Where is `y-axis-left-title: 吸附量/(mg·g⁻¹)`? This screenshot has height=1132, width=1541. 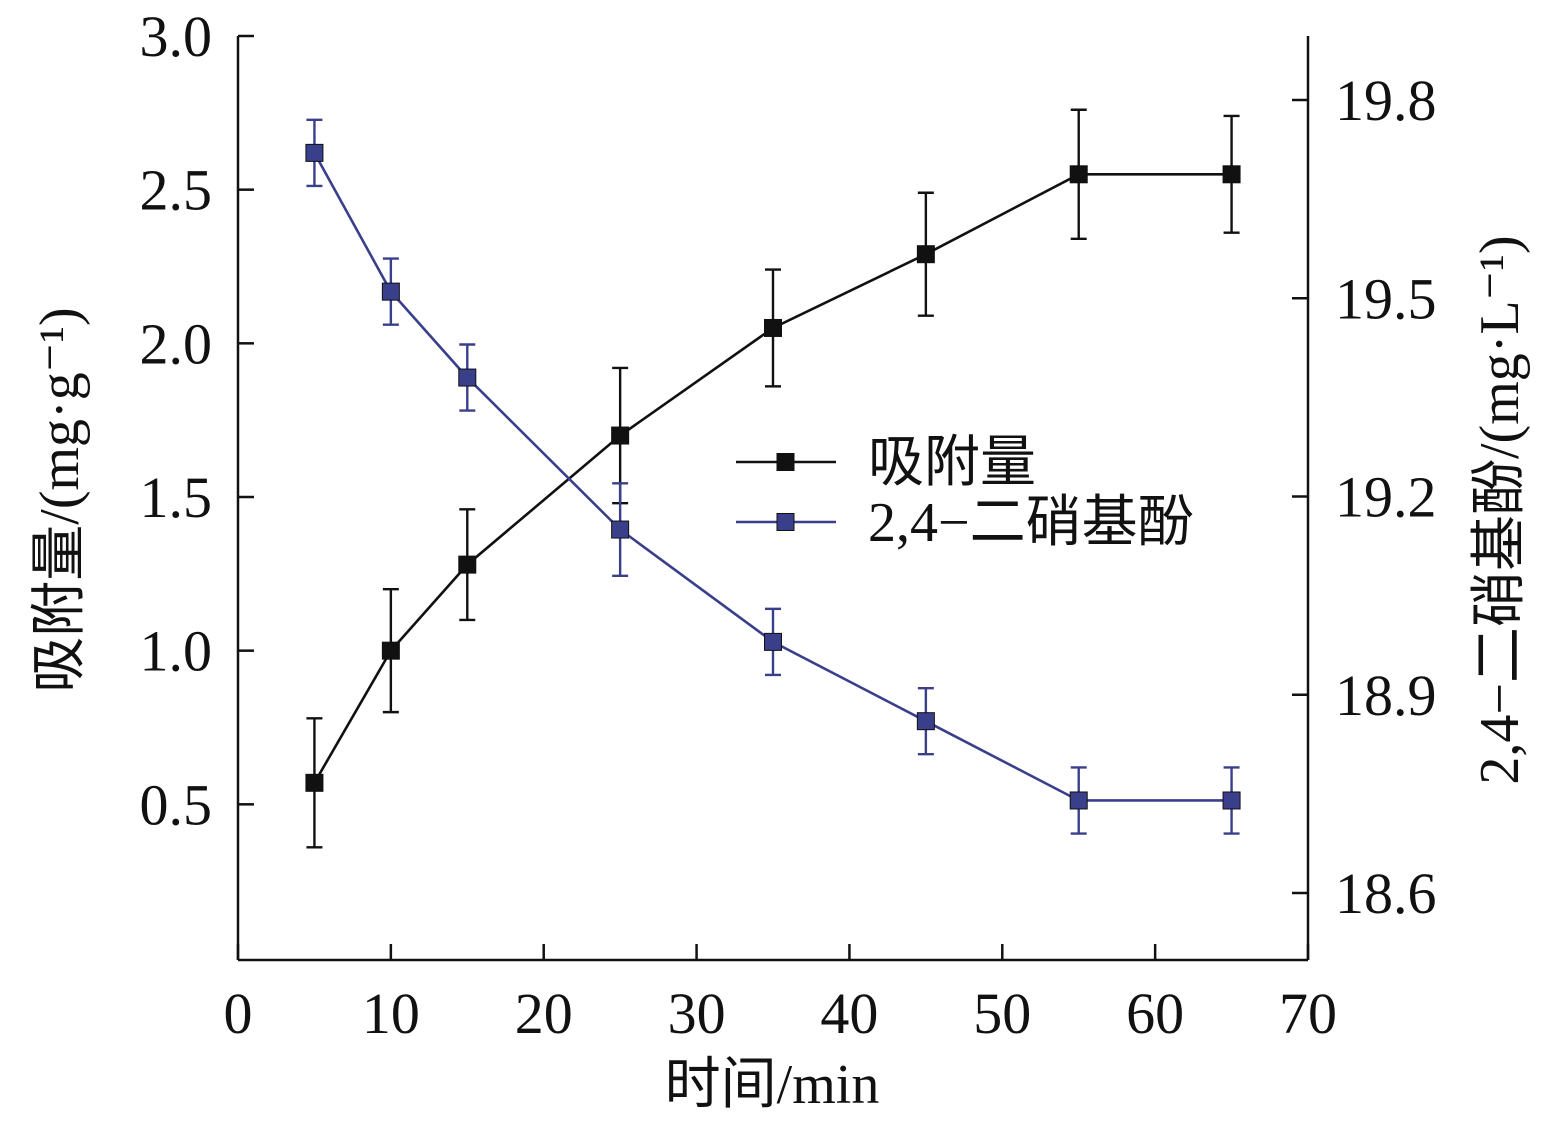
y-axis-left-title: 吸附量/(mg·g⁻¹) is located at coordinates (60, 499).